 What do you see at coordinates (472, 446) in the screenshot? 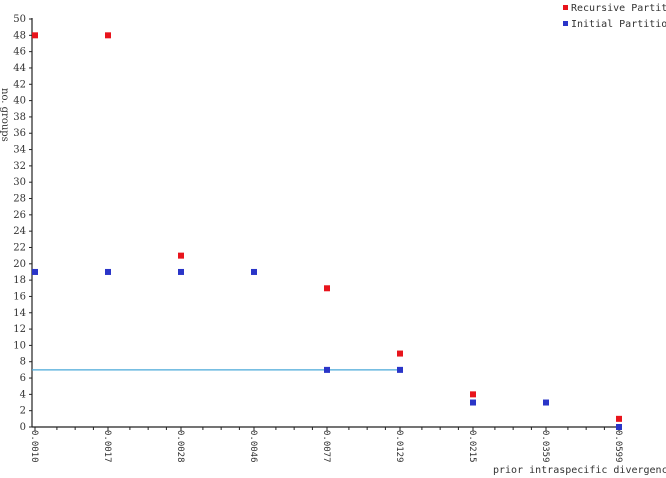
I see `x-tick-label: 0.0215` at bounding box center [472, 446].